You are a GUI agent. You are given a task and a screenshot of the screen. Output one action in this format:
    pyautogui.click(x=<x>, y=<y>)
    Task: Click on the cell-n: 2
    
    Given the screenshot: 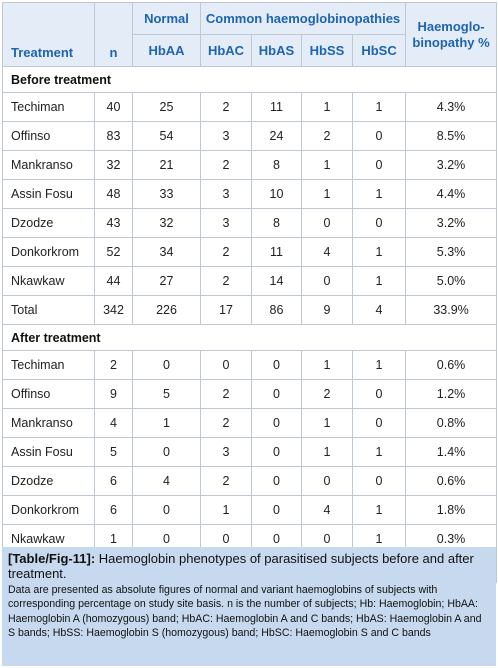 What is the action you would take?
    pyautogui.click(x=113, y=365)
    